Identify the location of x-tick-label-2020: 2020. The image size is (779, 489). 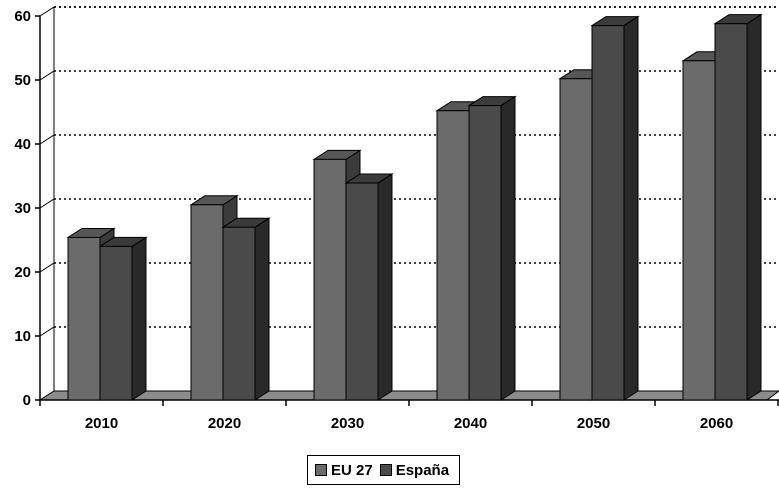
(224, 423).